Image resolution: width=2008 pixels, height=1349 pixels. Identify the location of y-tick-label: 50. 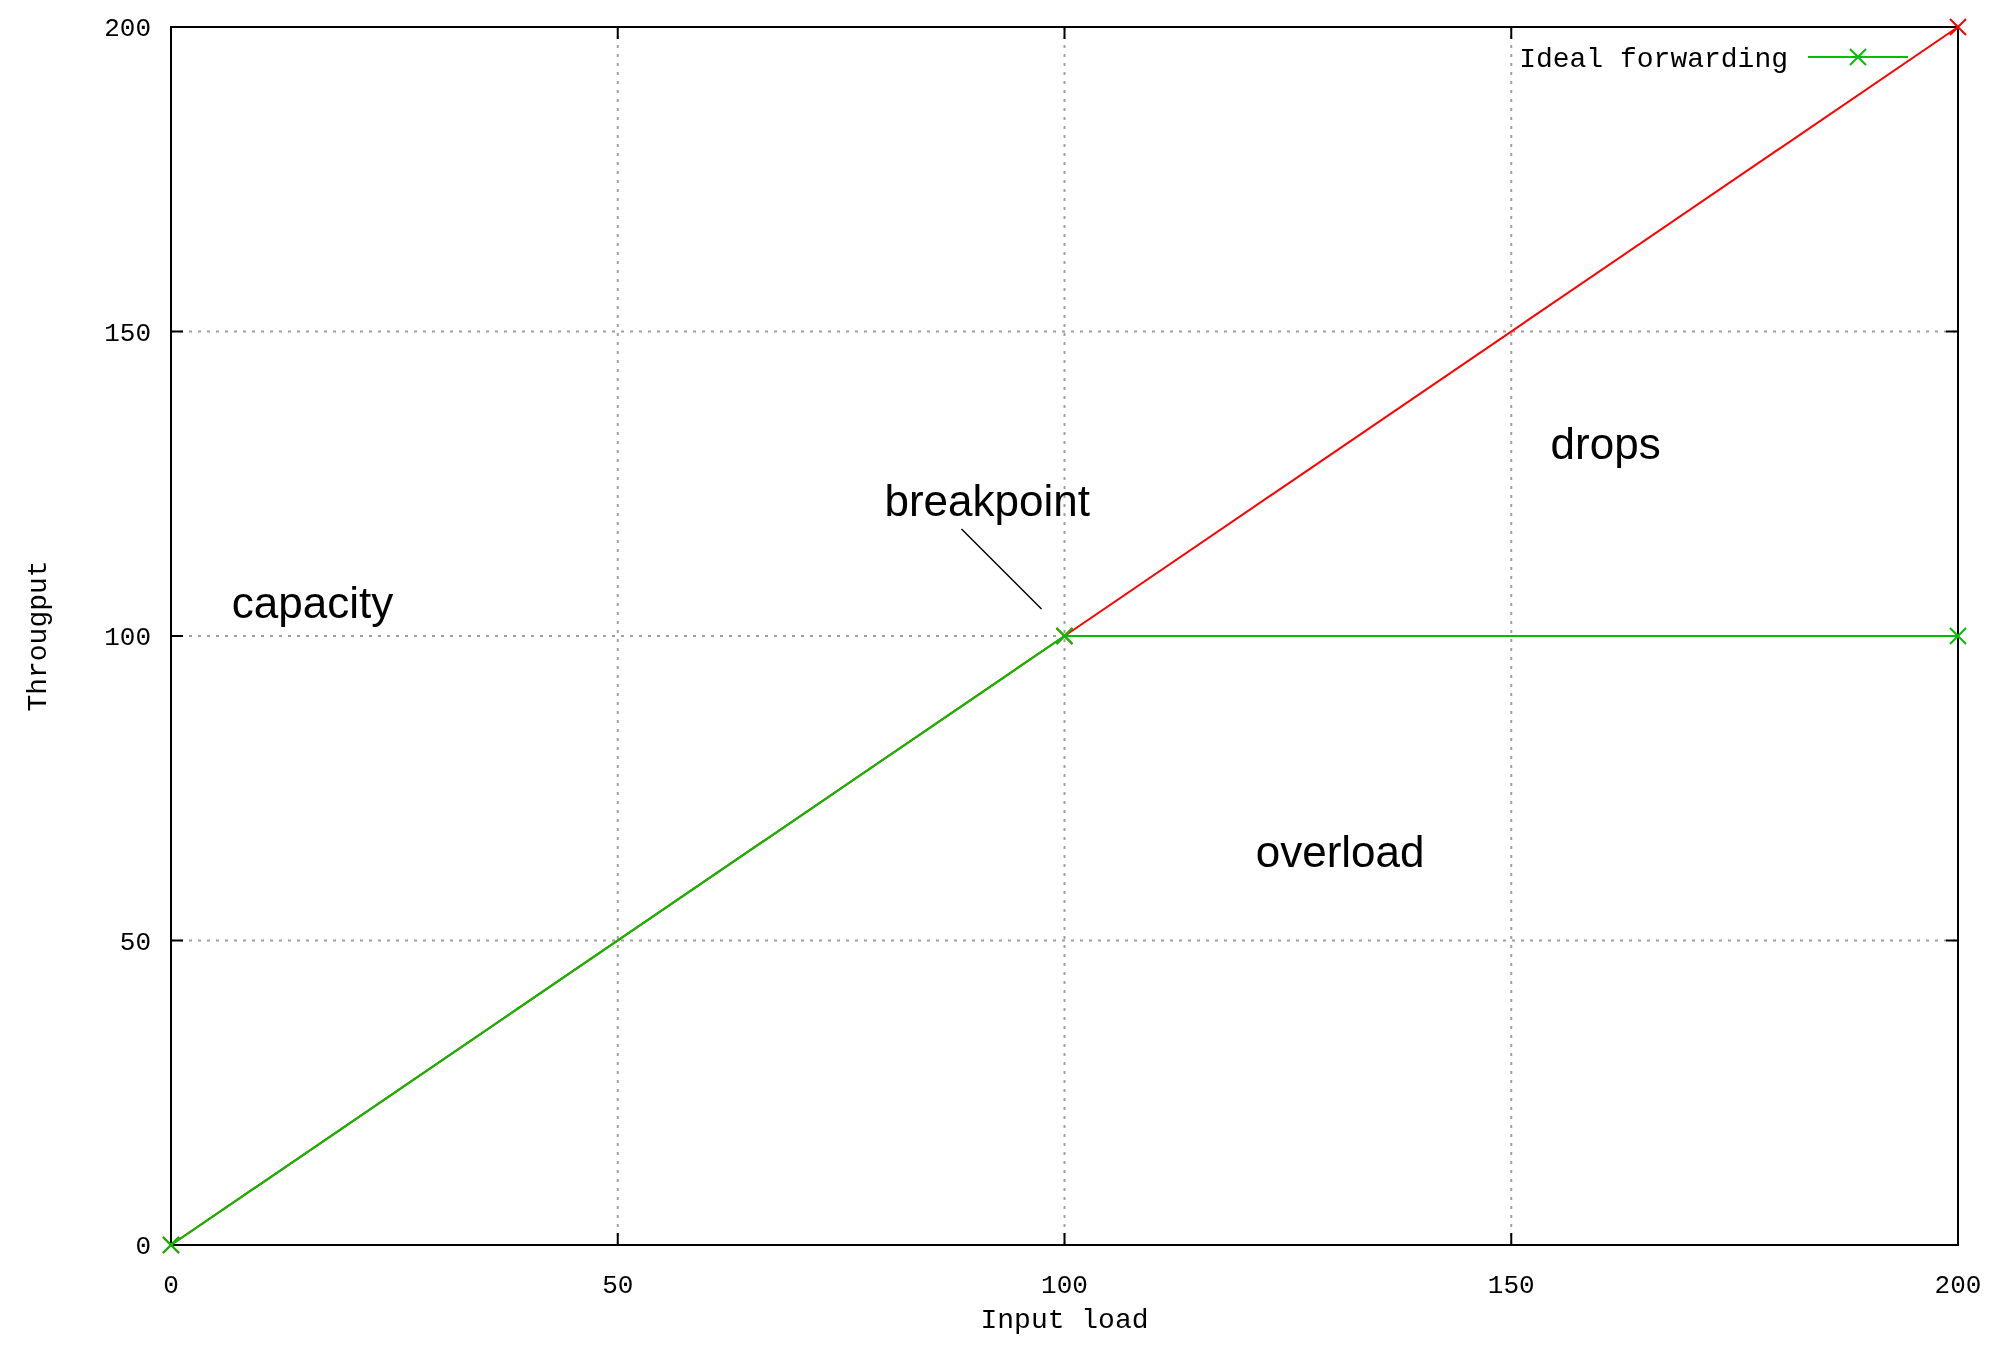
(135, 942).